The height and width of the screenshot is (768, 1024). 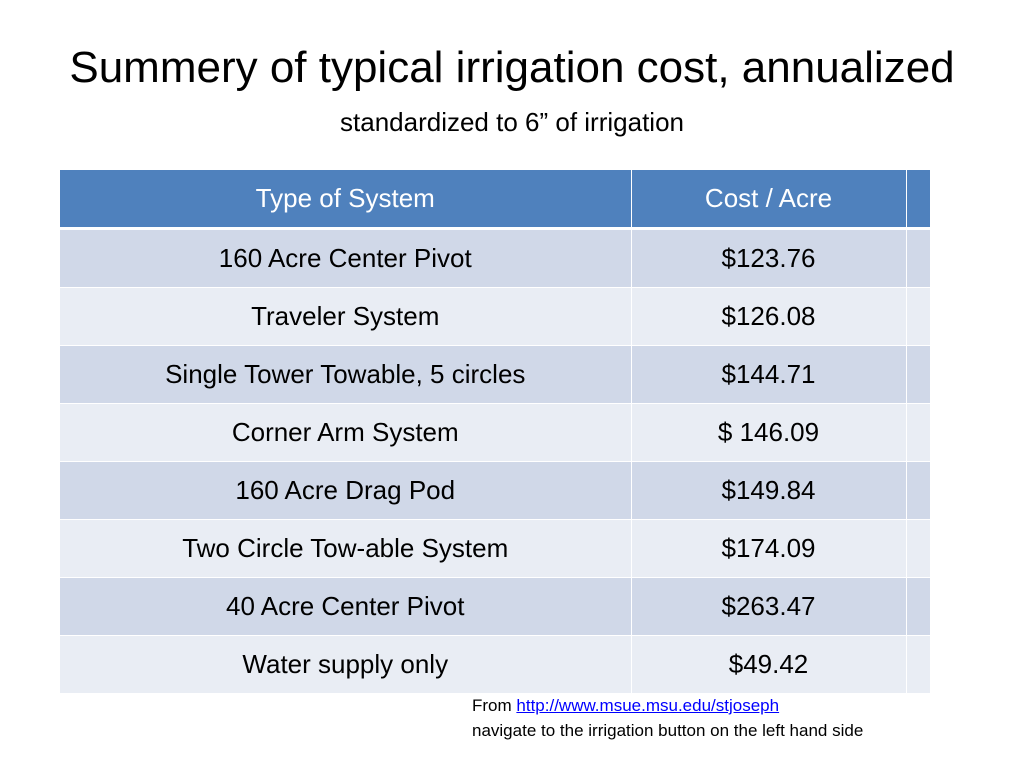 I want to click on table-row: Traveler System $126.08, so click(x=495, y=316).